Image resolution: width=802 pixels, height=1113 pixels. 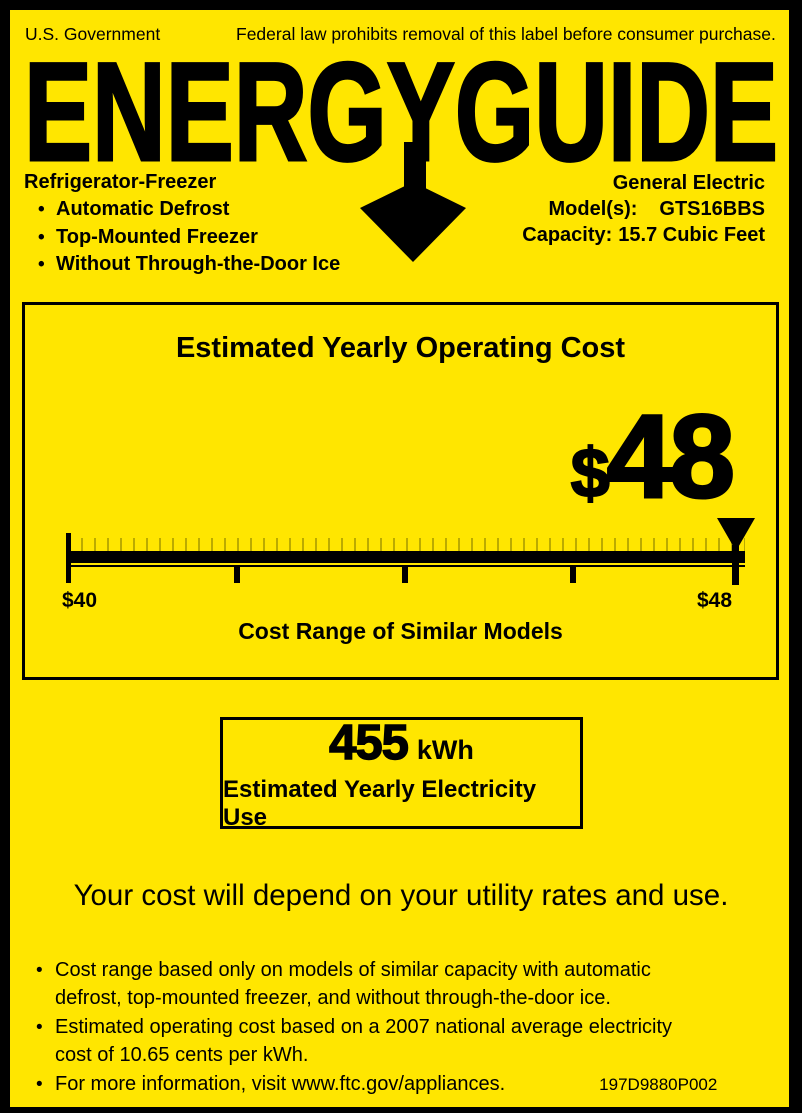 What do you see at coordinates (715, 600) in the screenshot?
I see `scale-max-label: $48` at bounding box center [715, 600].